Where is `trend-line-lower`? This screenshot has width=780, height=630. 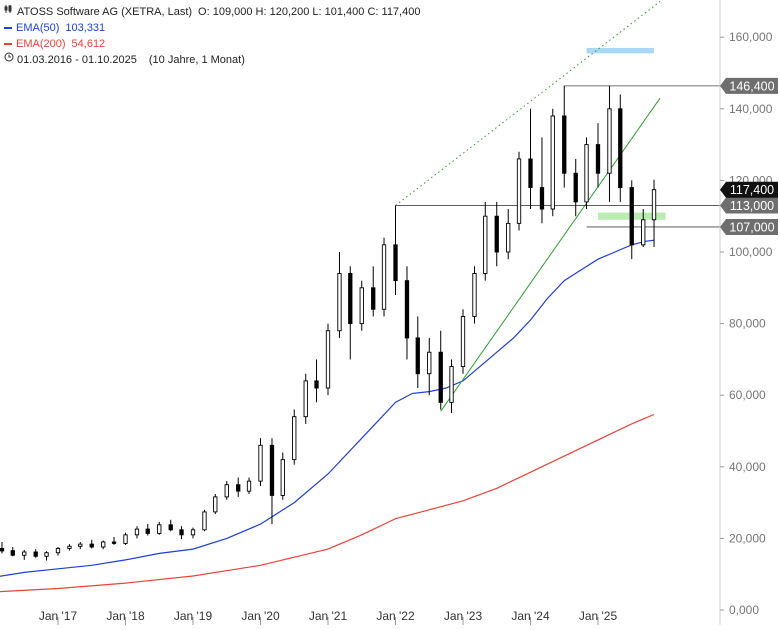 trend-line-lower is located at coordinates (550, 254).